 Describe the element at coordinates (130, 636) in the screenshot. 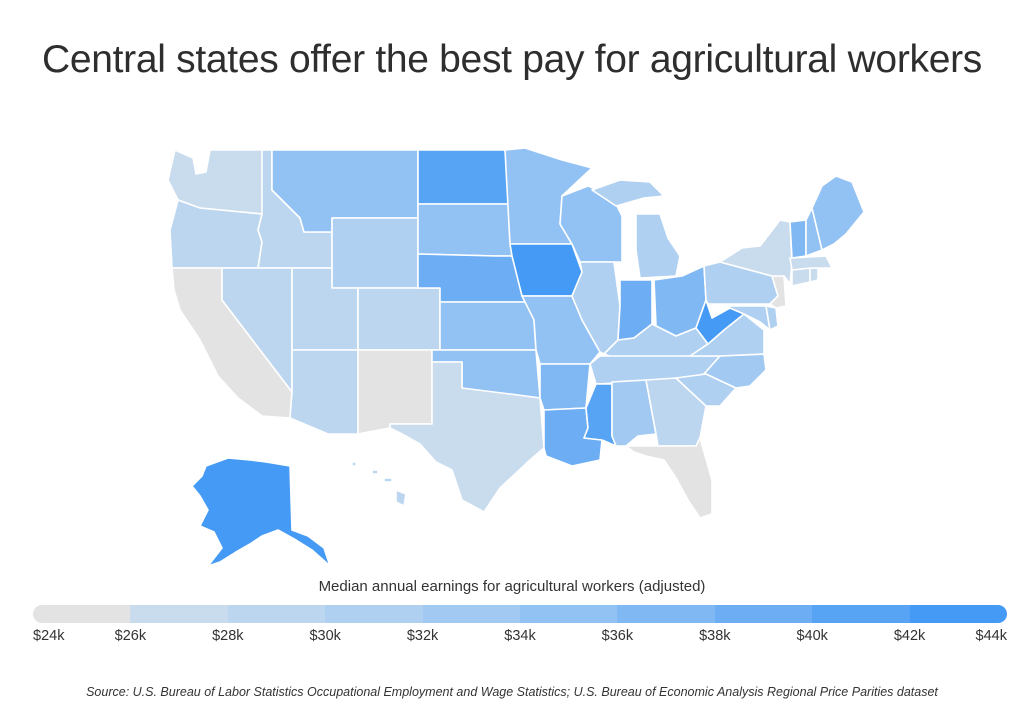

I see `legend-tick-label: $26k` at that location.